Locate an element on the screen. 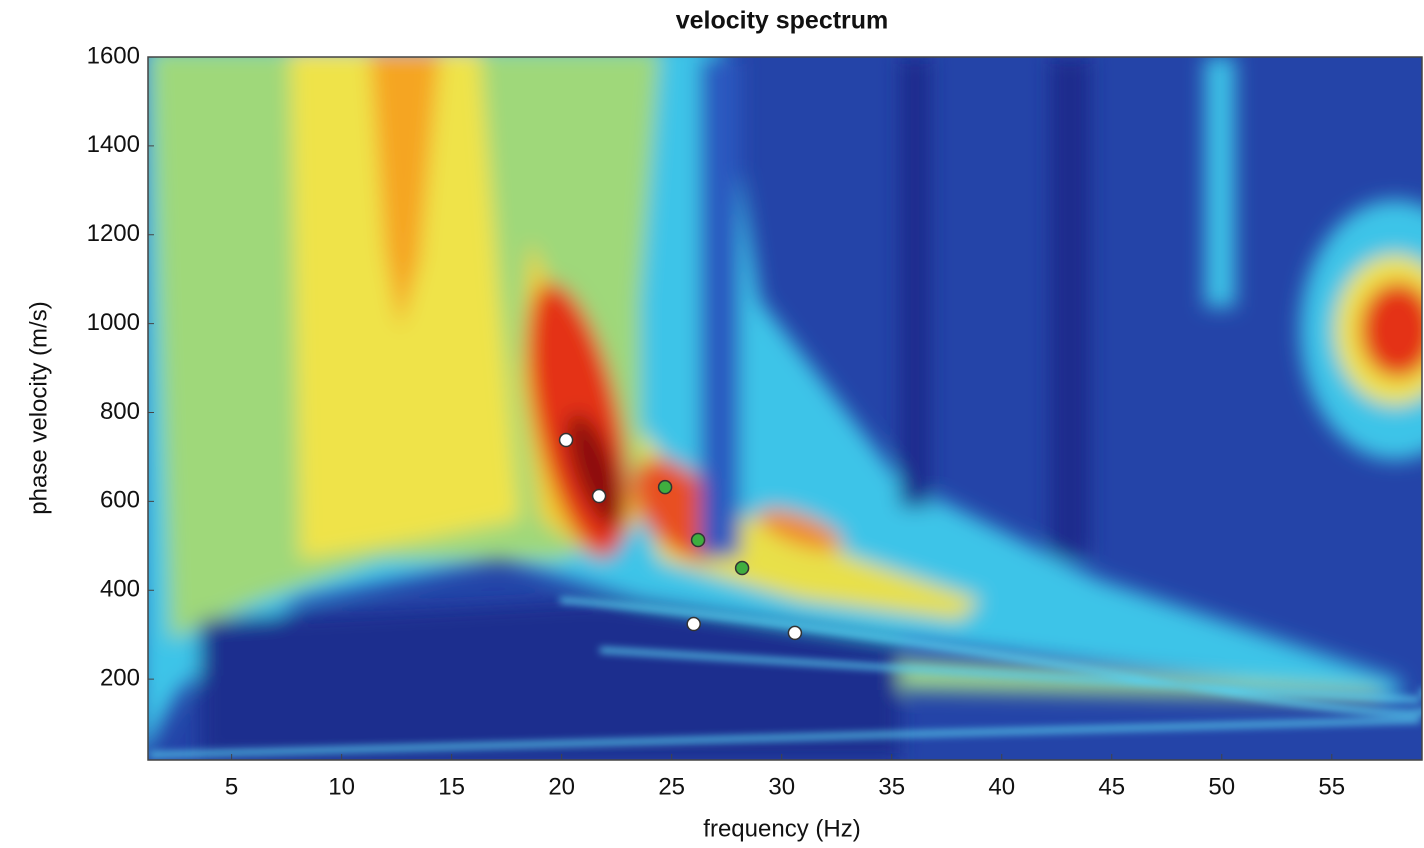  x-tick-label: 15 is located at coordinates (451, 786).